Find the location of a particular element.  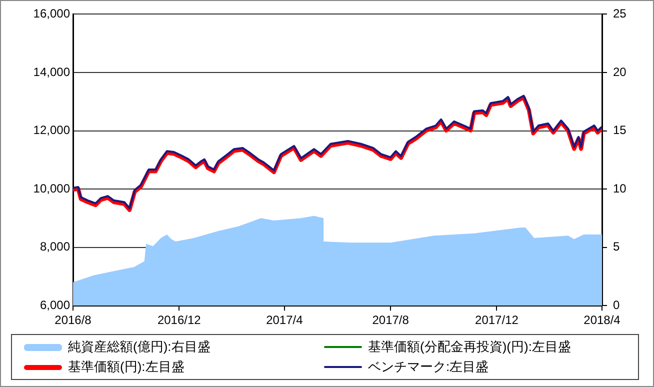

x-tick-label: 2017/8 is located at coordinates (391, 320).